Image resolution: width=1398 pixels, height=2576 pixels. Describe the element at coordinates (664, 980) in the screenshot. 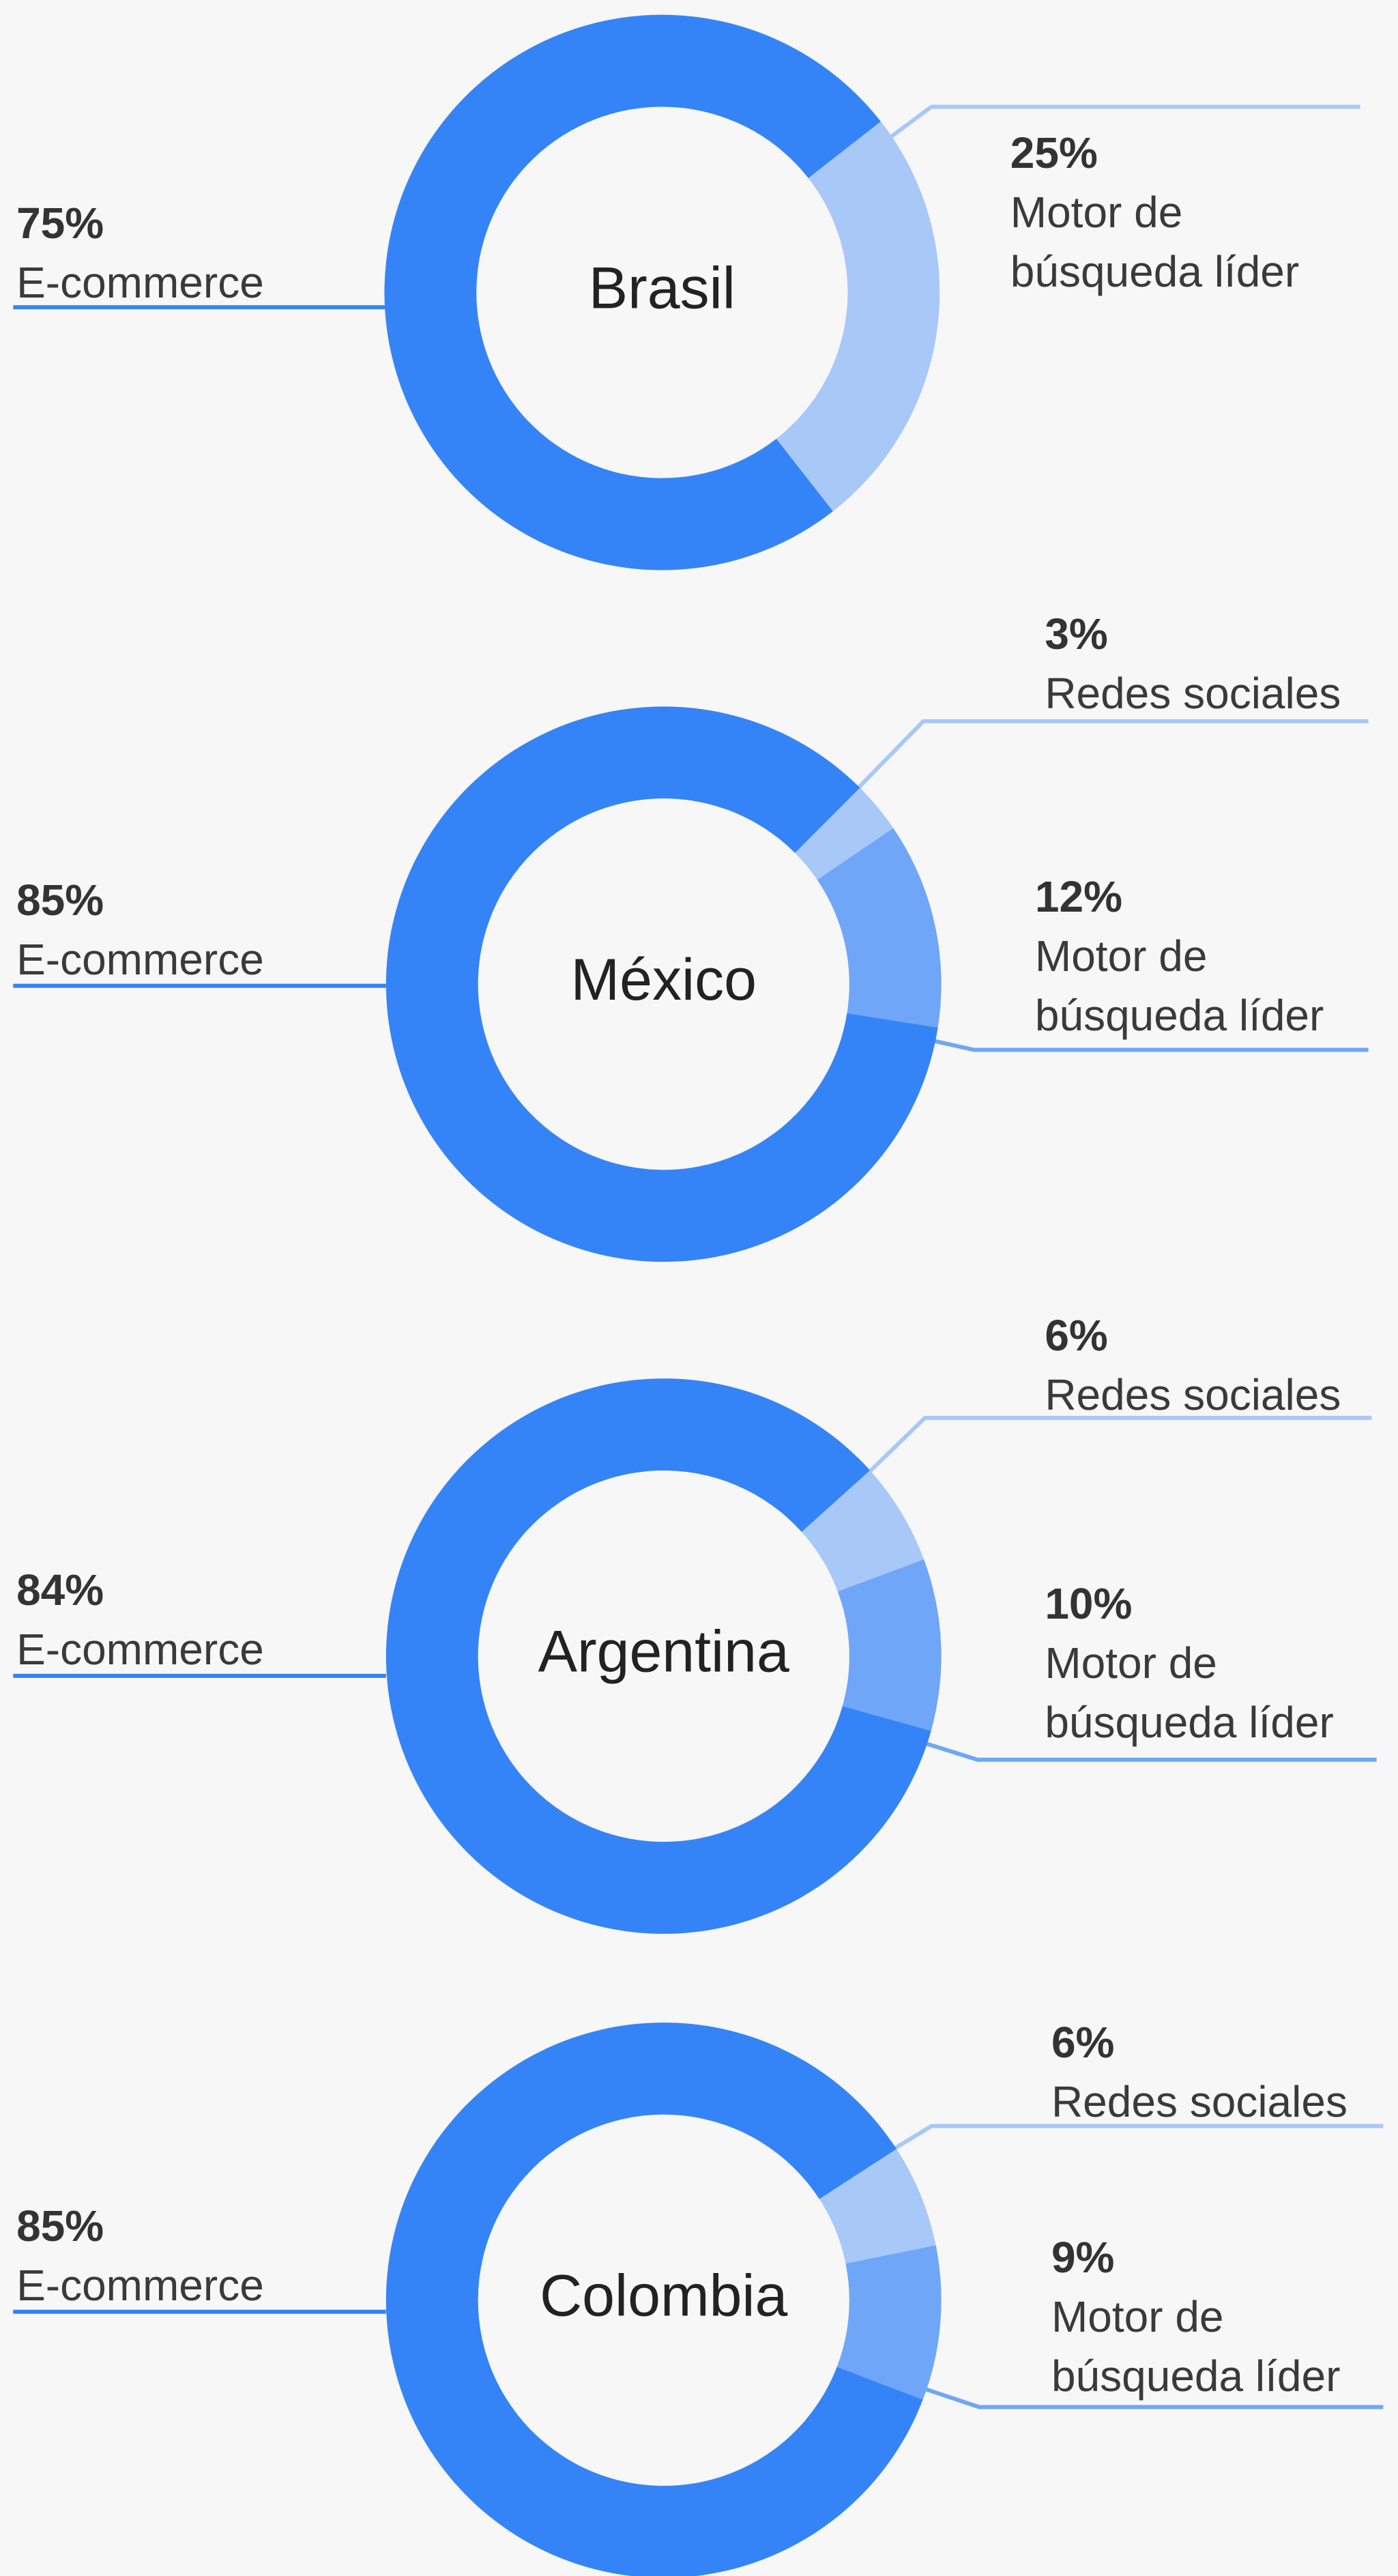

I see `chart-title: México` at that location.